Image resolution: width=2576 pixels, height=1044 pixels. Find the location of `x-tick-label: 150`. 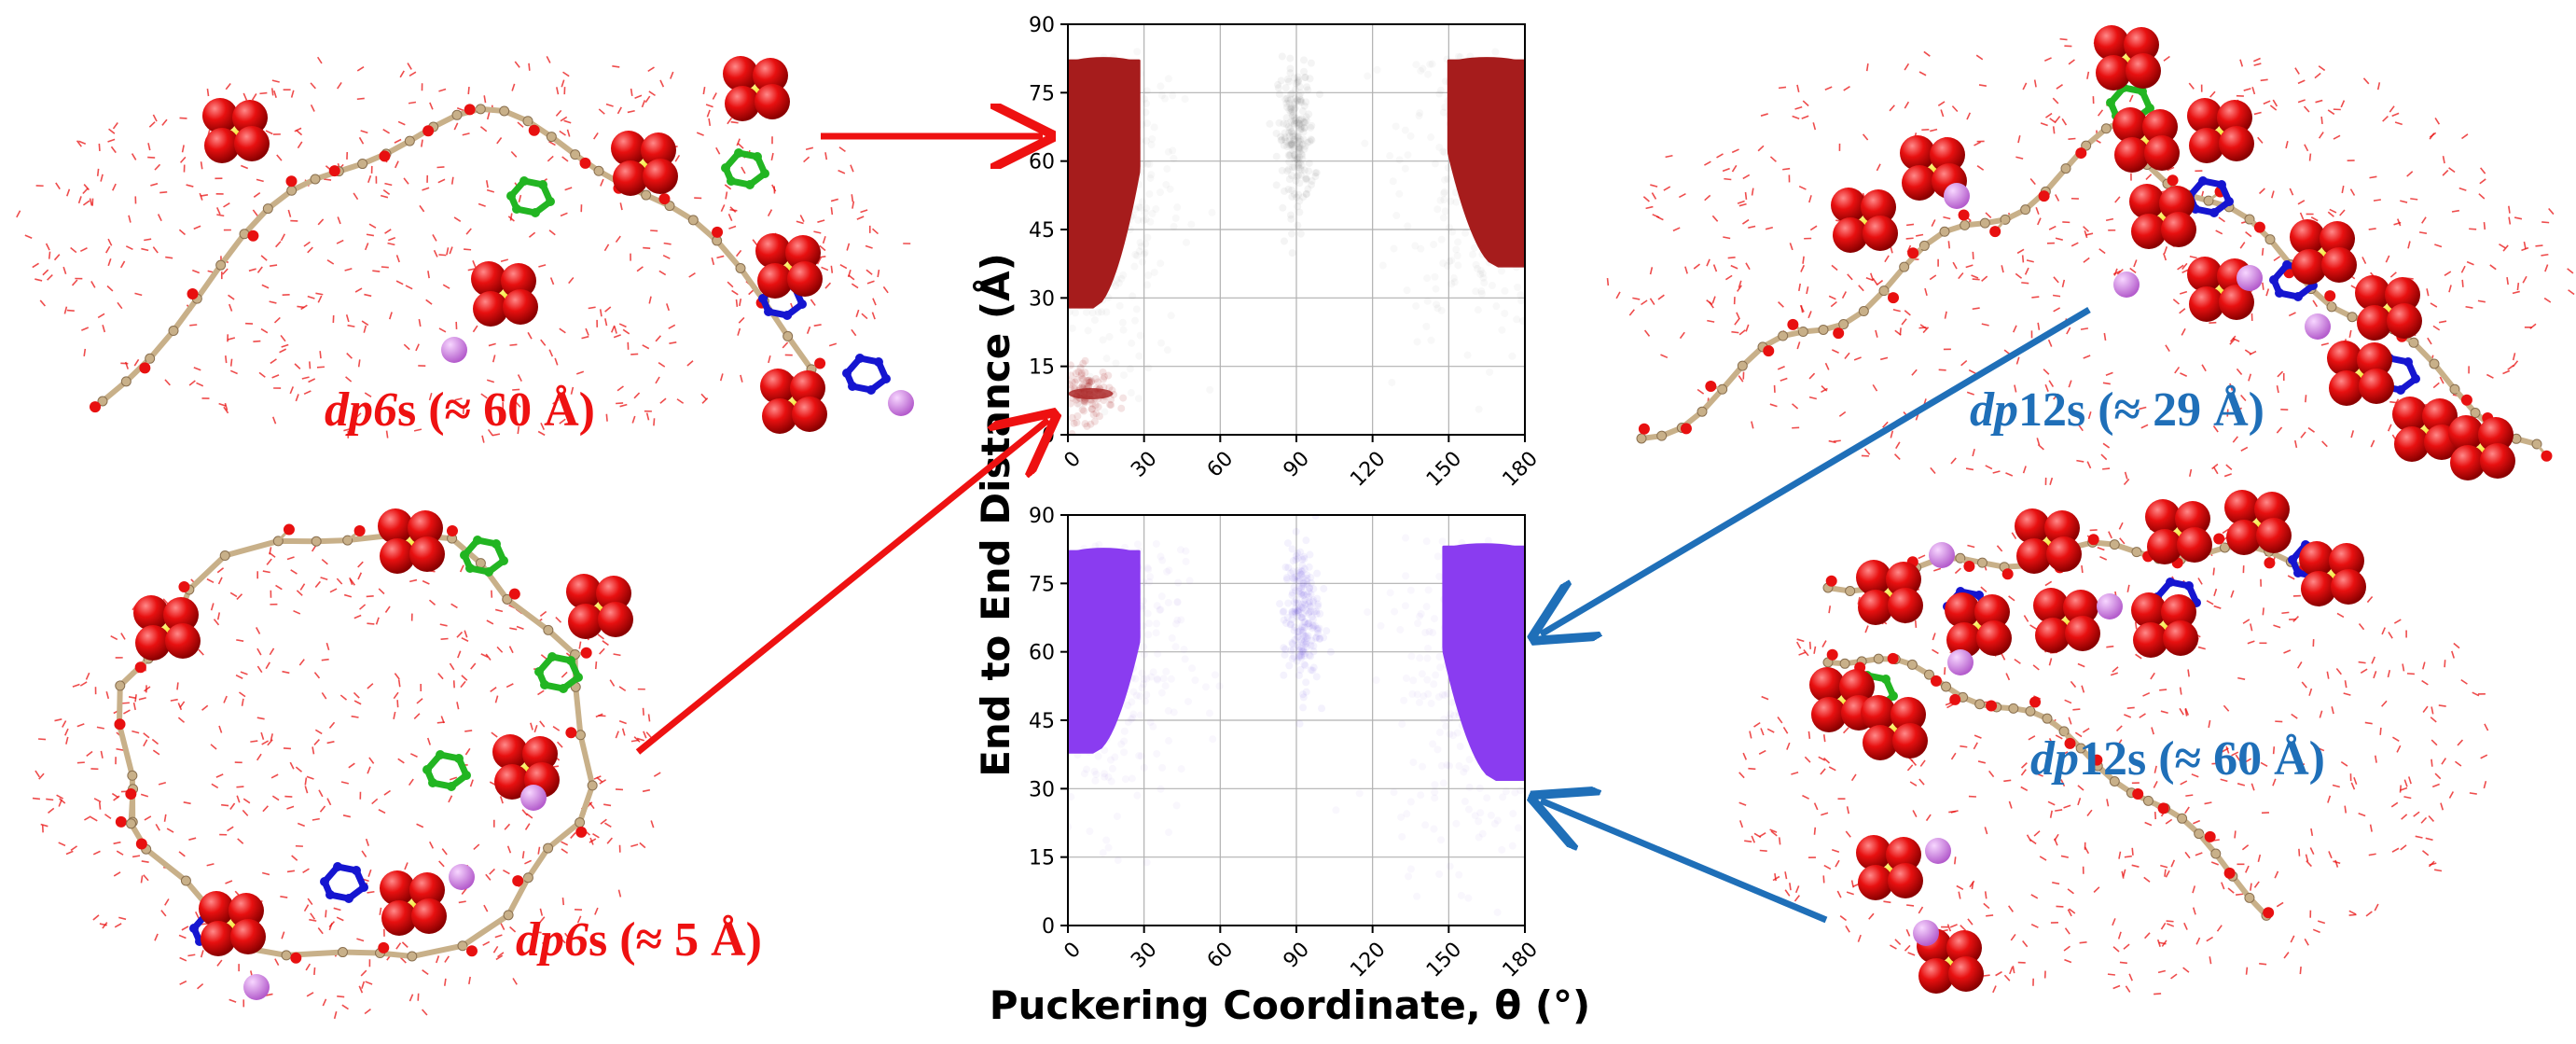

x-tick-label: 150 is located at coordinates (1444, 469).